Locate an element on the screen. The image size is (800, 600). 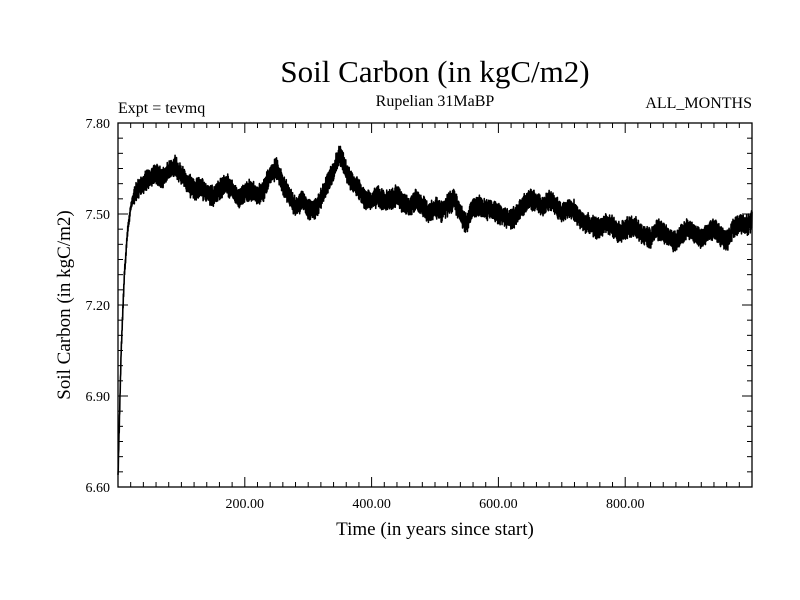
y-tick-label: 6.60 is located at coordinates (98, 488).